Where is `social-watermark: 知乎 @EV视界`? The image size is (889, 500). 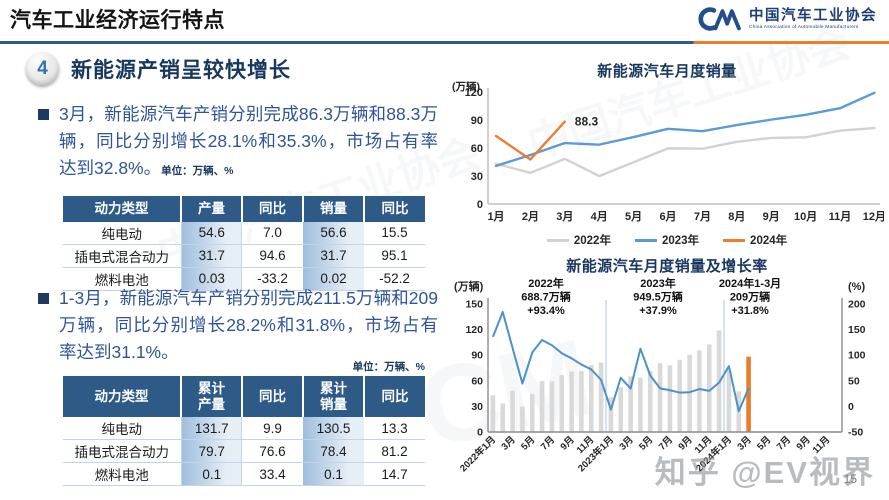 social-watermark: 知乎 @EV视界 is located at coordinates (764, 472).